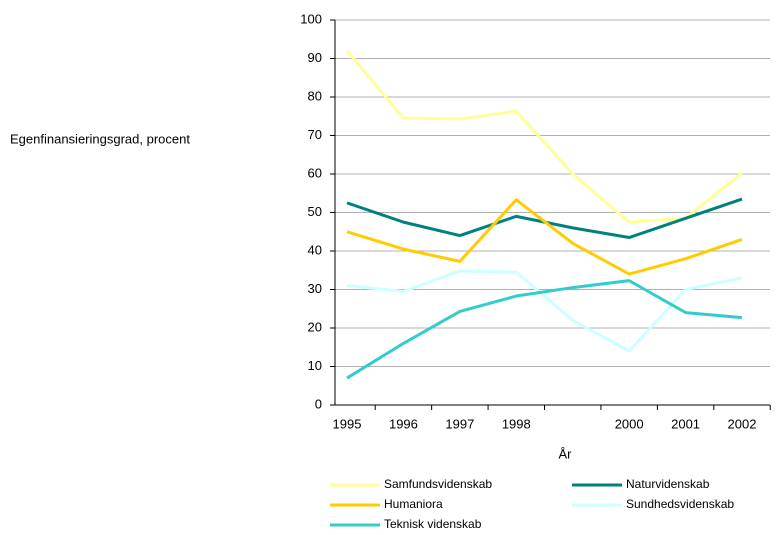 The height and width of the screenshot is (535, 781). What do you see at coordinates (100, 138) in the screenshot?
I see `y-axis-label: Egenfinansieringsgrad, procent` at bounding box center [100, 138].